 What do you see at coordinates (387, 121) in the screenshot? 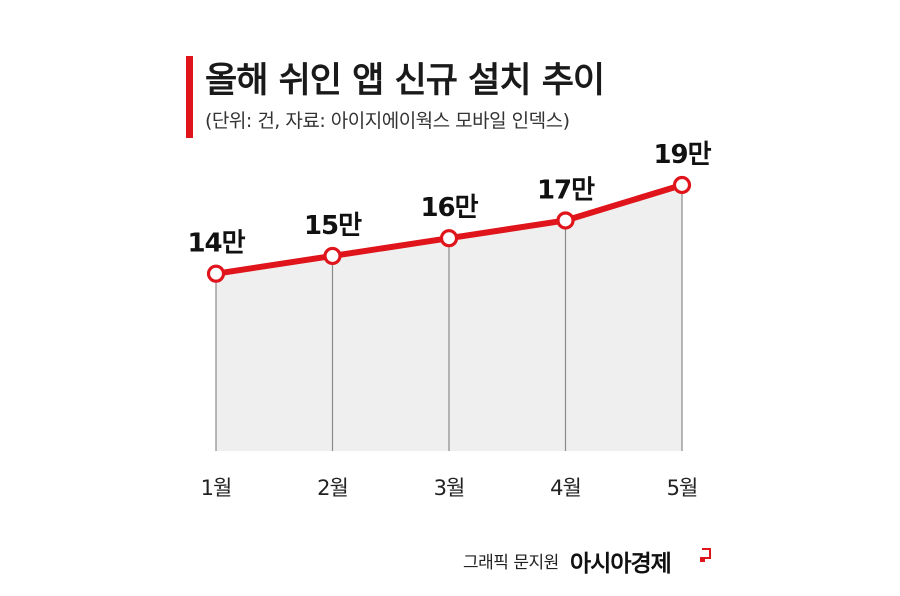
I see `chart-subtitle: (단위: 건, 자료: 아이지에이웍스 모바일 인덱스)` at bounding box center [387, 121].